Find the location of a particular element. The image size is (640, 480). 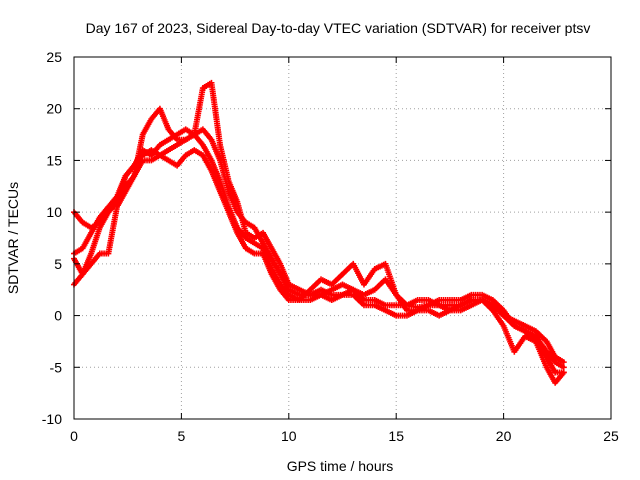

x-tick-label: 10 is located at coordinates (289, 436).